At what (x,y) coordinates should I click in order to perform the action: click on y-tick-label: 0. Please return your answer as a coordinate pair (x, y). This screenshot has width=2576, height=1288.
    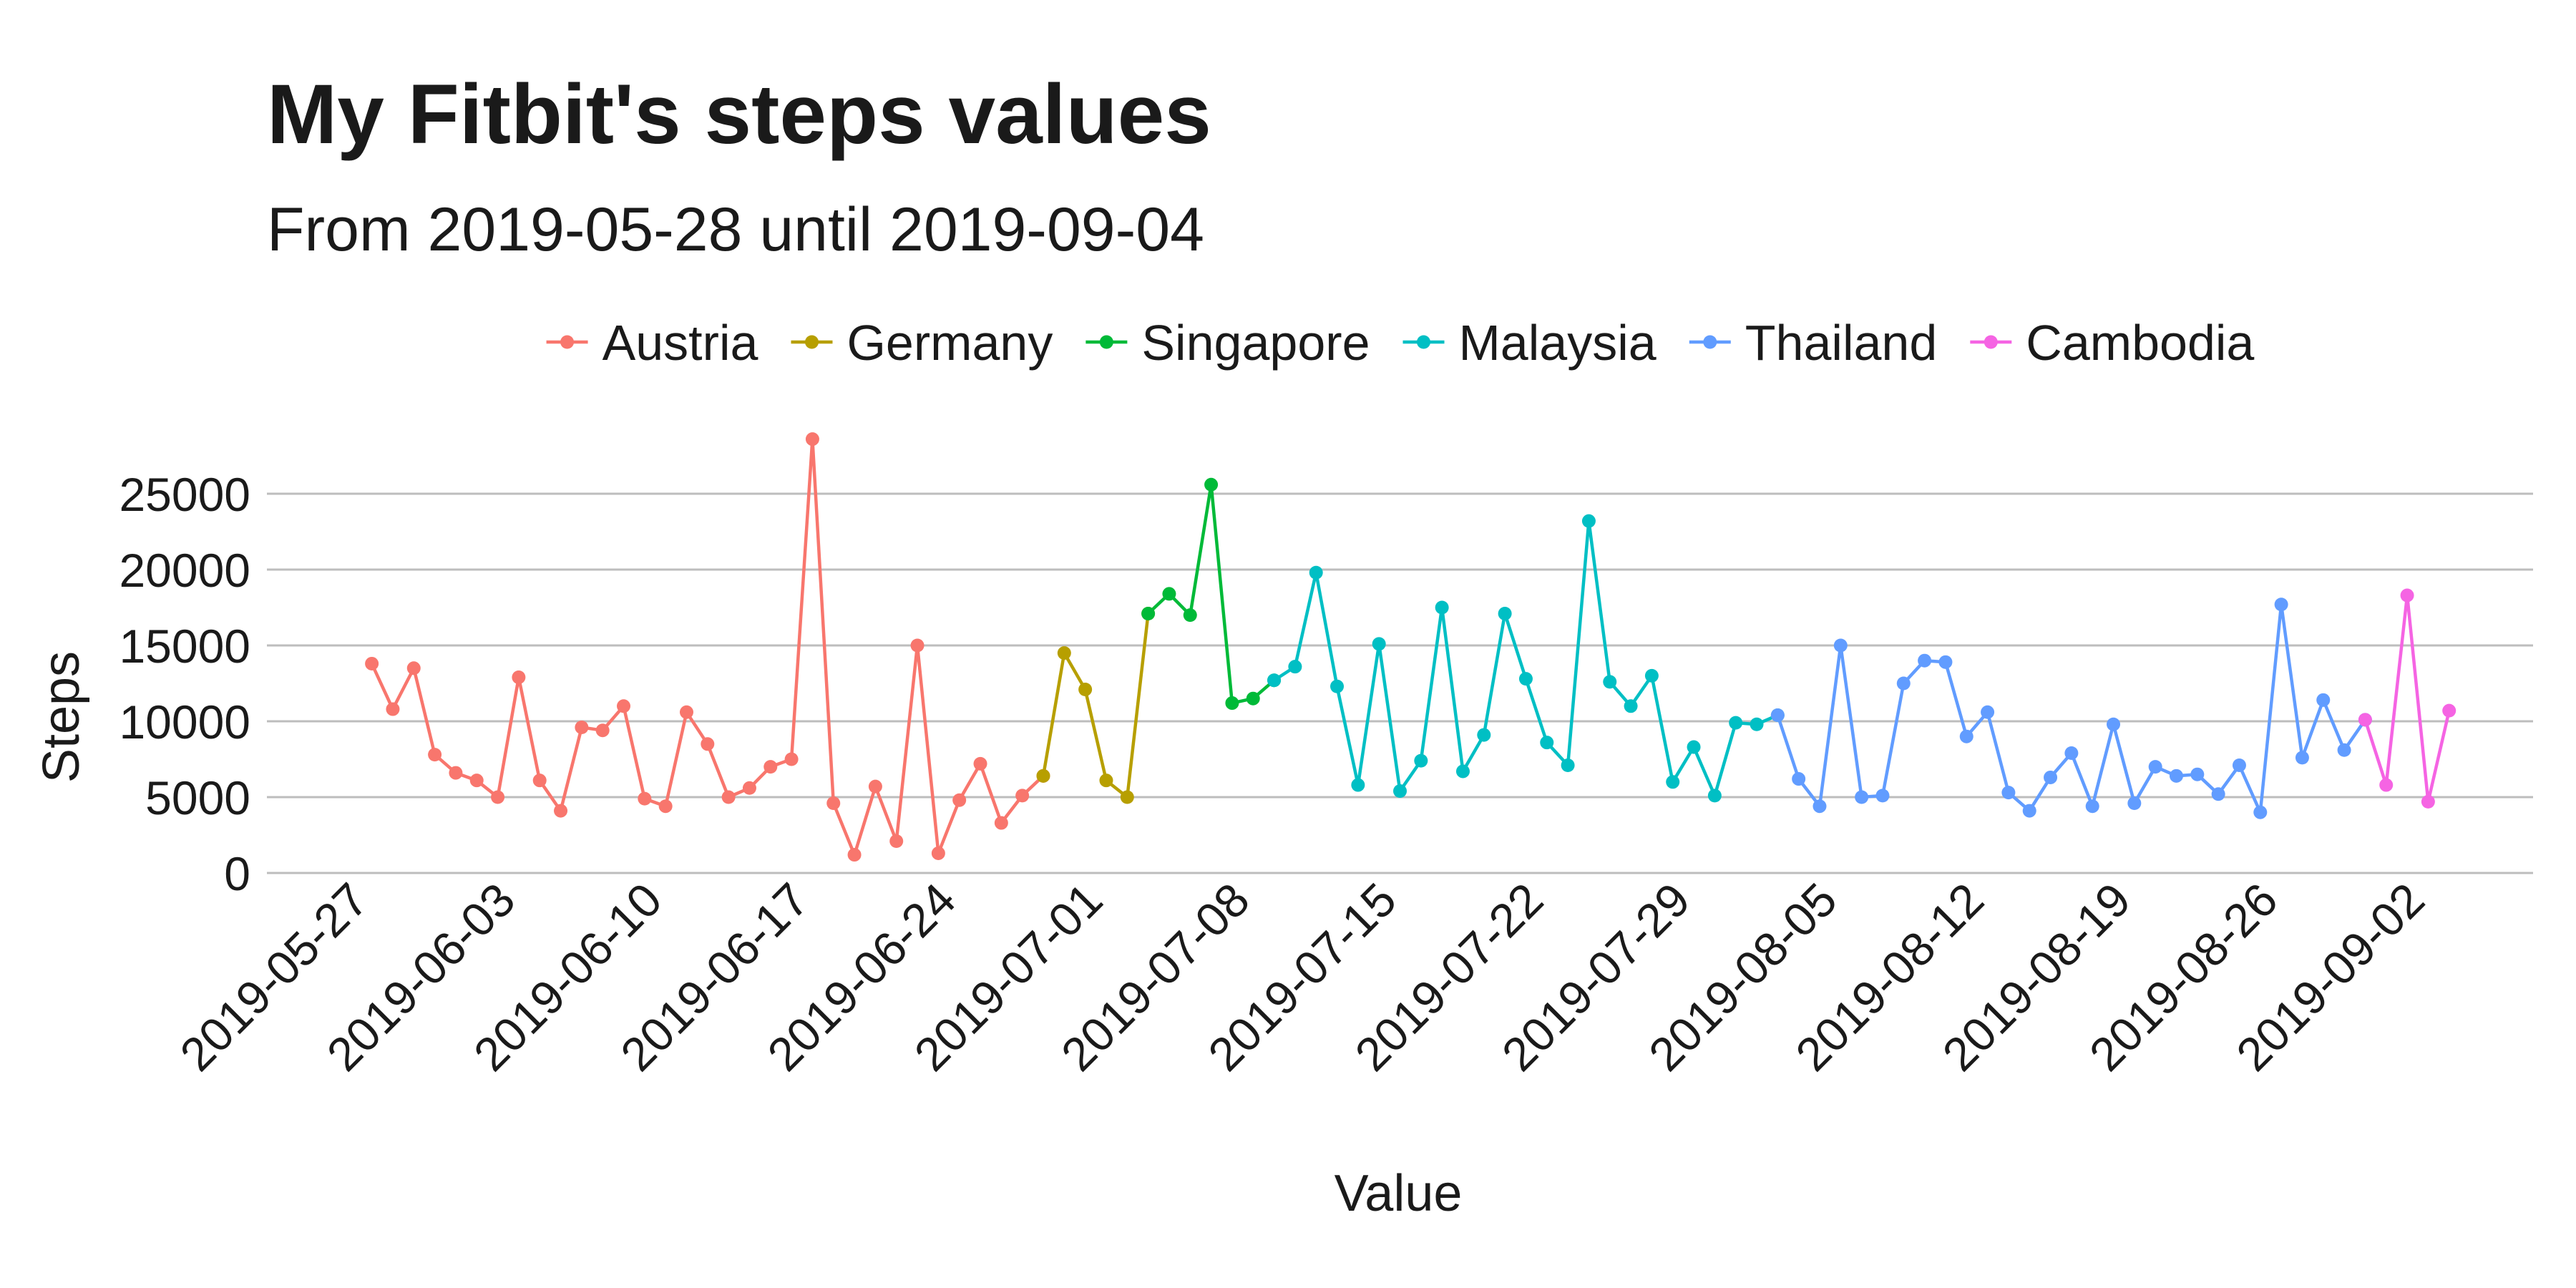
    Looking at the image, I should click on (237, 873).